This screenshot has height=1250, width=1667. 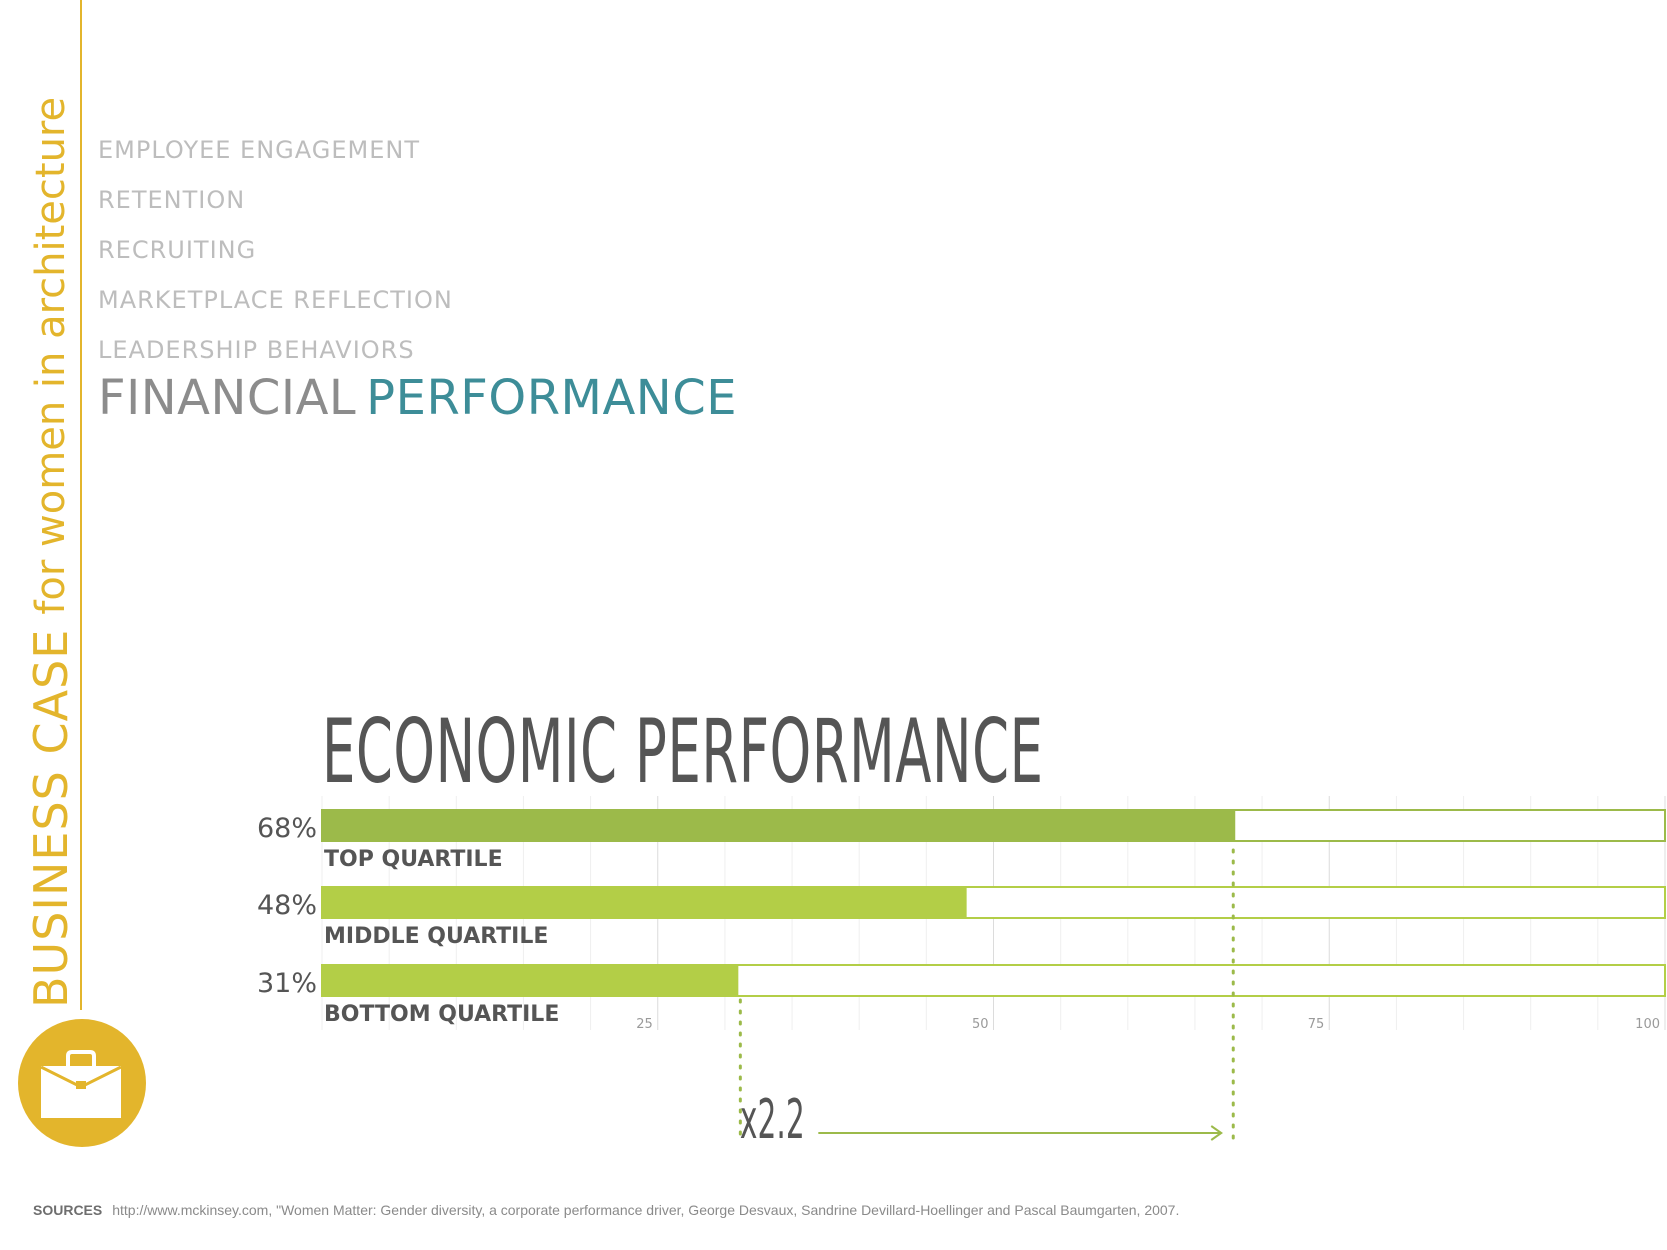 What do you see at coordinates (287, 905) in the screenshot?
I see `bar-value-label: 48%` at bounding box center [287, 905].